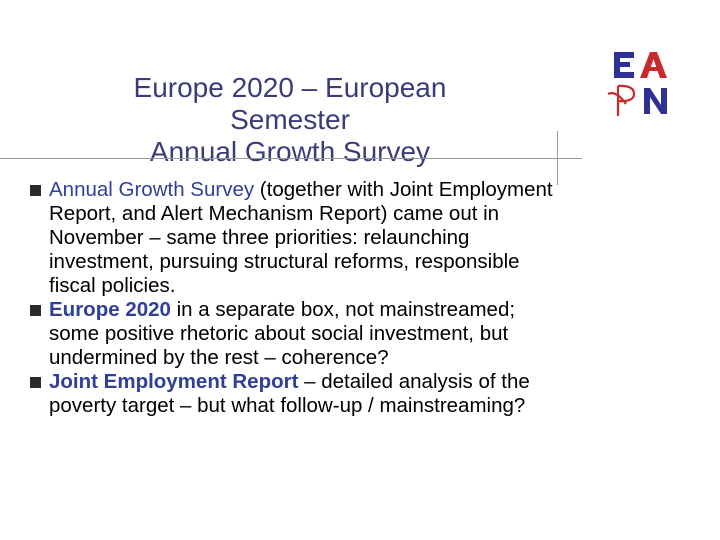  Describe the element at coordinates (655, 101) in the screenshot. I see `logo-letter-n` at that location.